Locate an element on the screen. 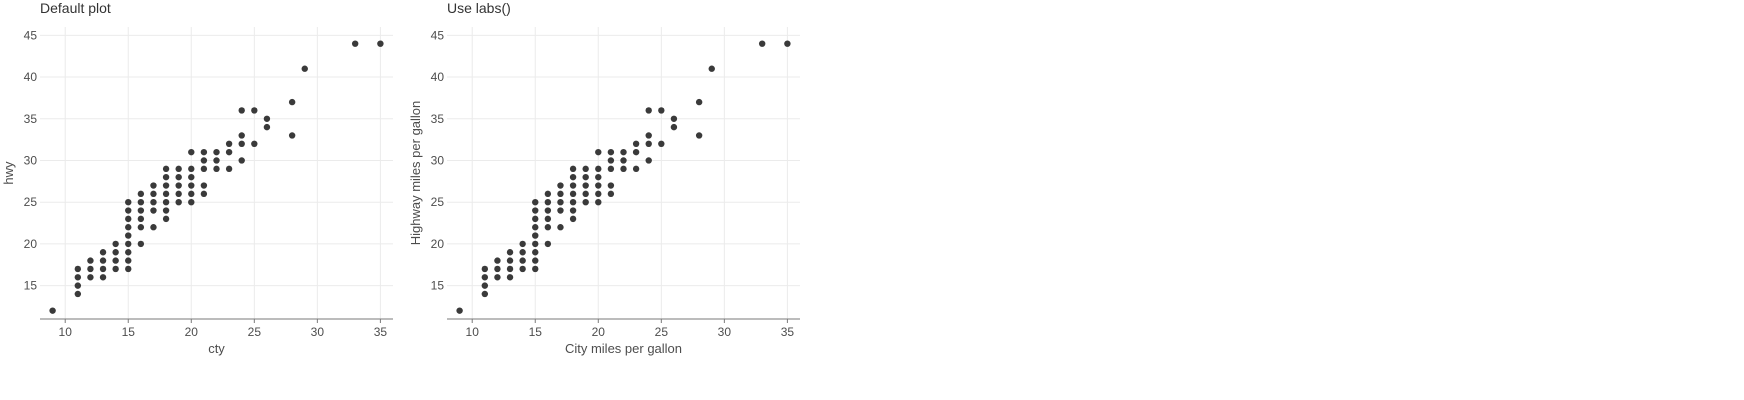 Image resolution: width=1744 pixels, height=400 pixels. y-axis-title: Highway miles per gallon is located at coordinates (415, 173).